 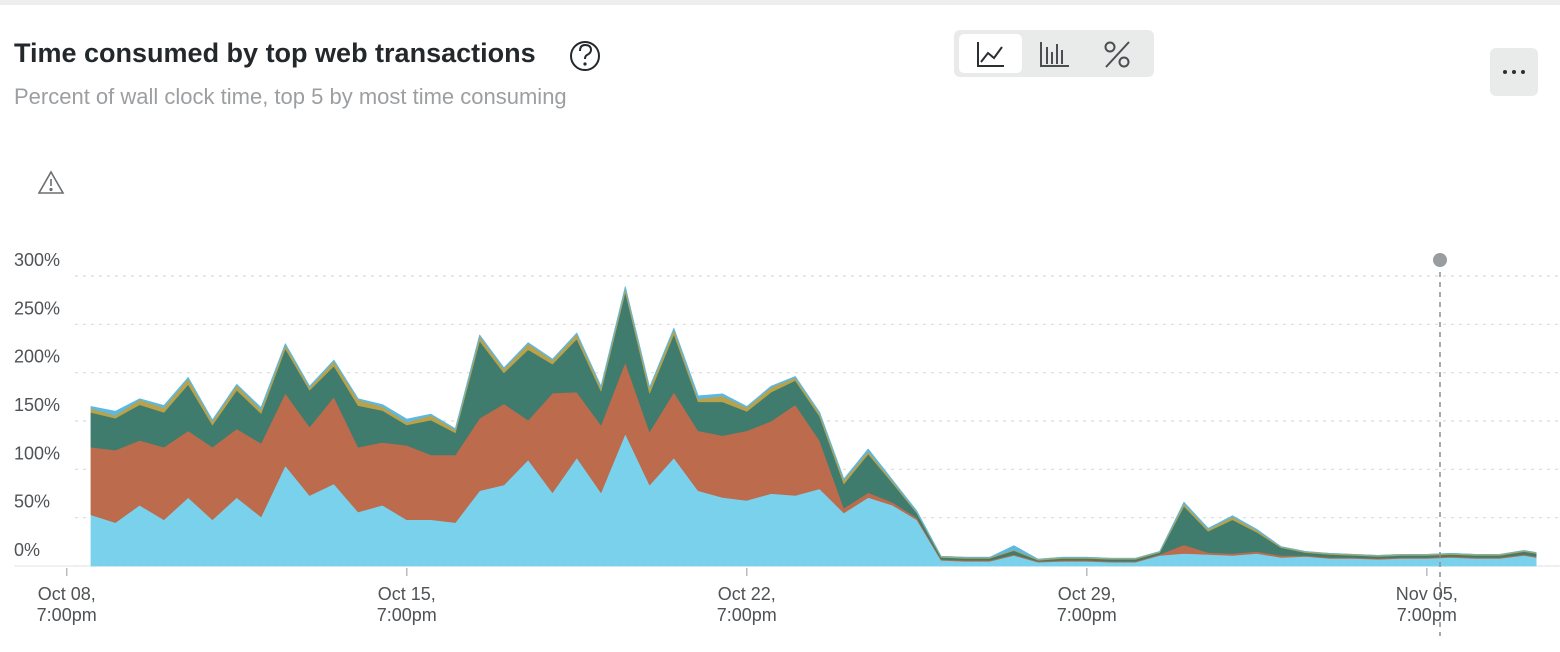 What do you see at coordinates (32, 502) in the screenshot?
I see `y-tick-label: 50%` at bounding box center [32, 502].